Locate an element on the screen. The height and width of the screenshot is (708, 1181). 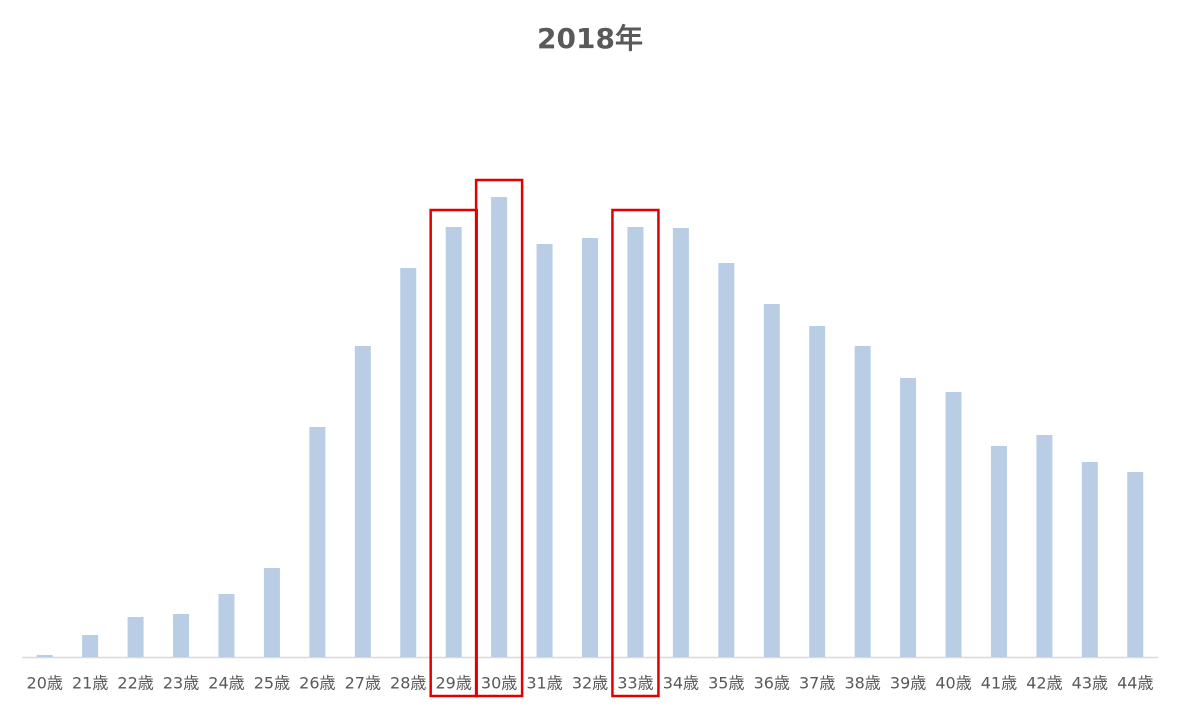
x-tick-label: 22歳 is located at coordinates (135, 683).